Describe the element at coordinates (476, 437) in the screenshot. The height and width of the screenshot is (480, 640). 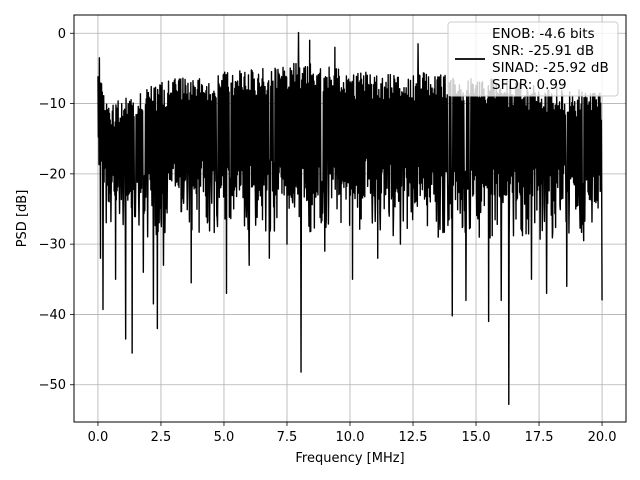
I see `x-tick-label: 15.0` at that location.